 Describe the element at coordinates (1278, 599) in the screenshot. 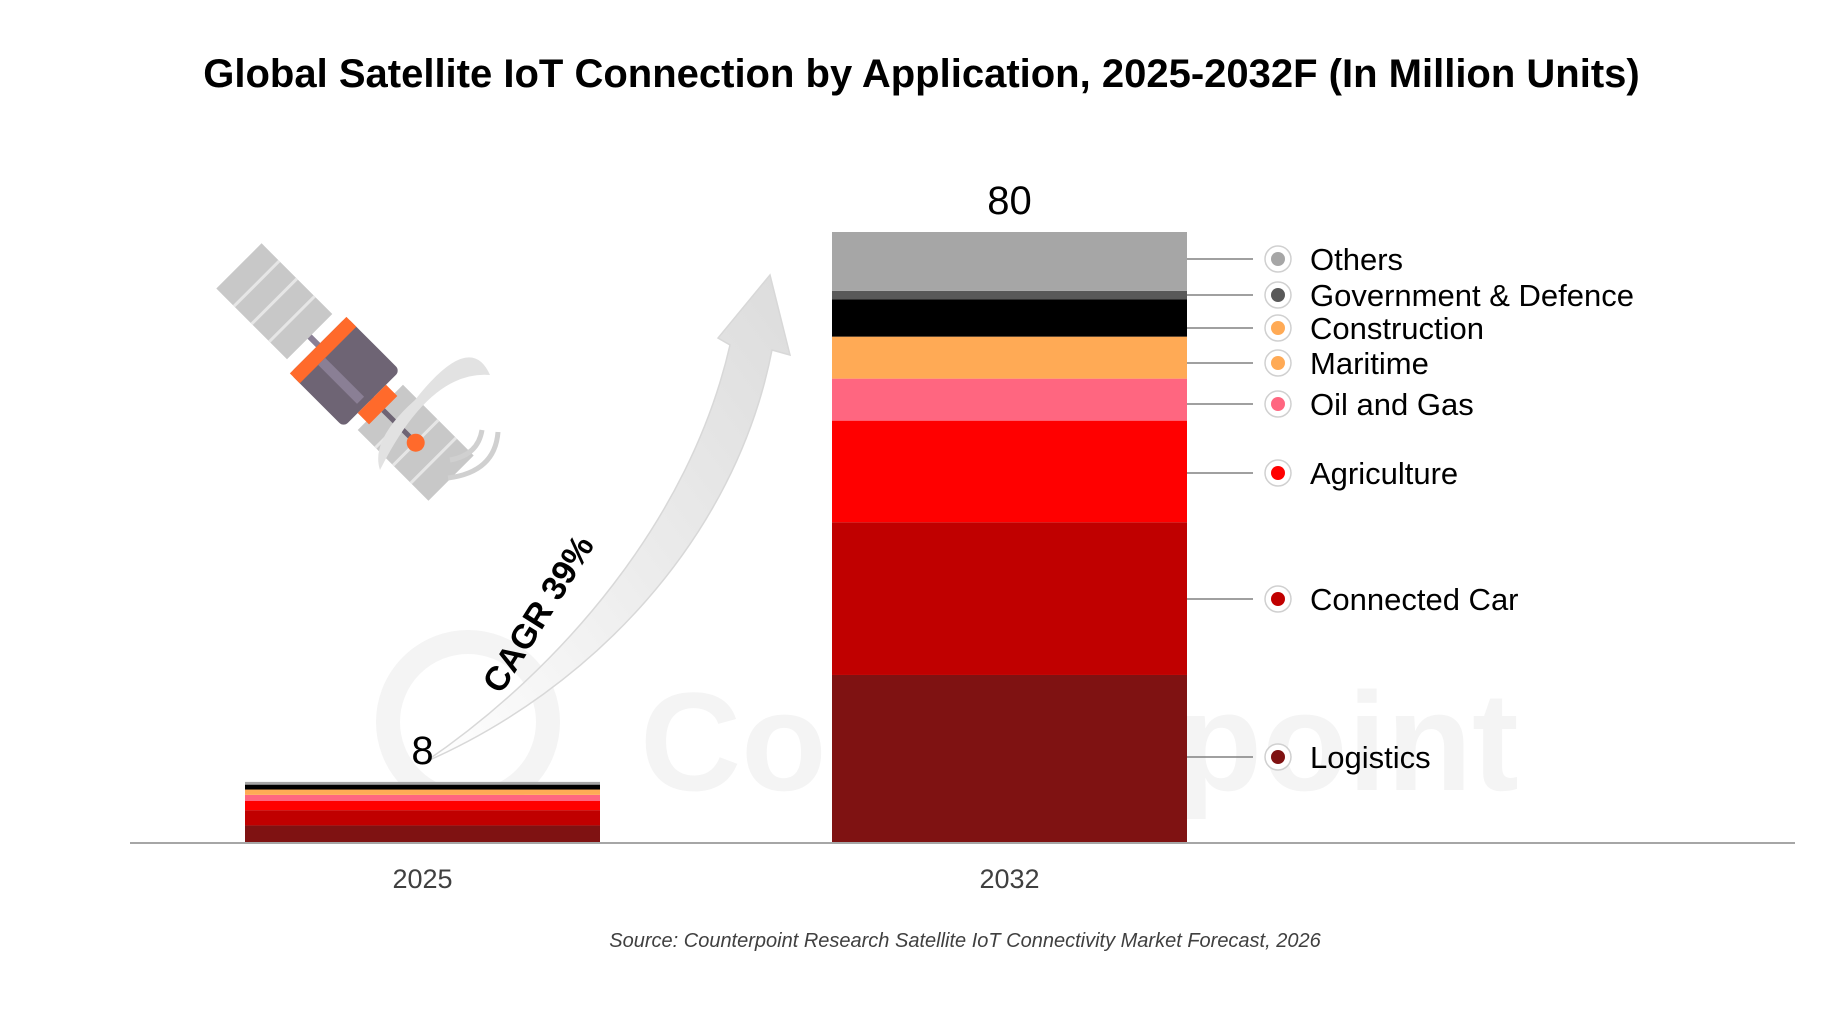

I see `connected-car-icon` at that location.